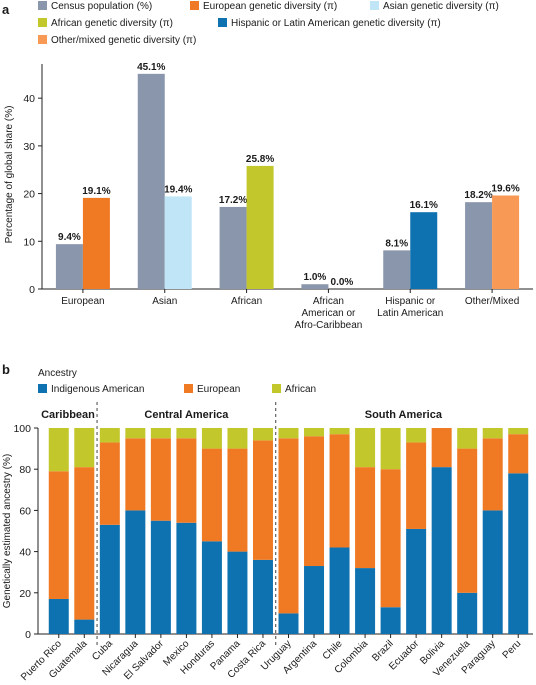  I want to click on x-category-label: Latin American, so click(410, 313).